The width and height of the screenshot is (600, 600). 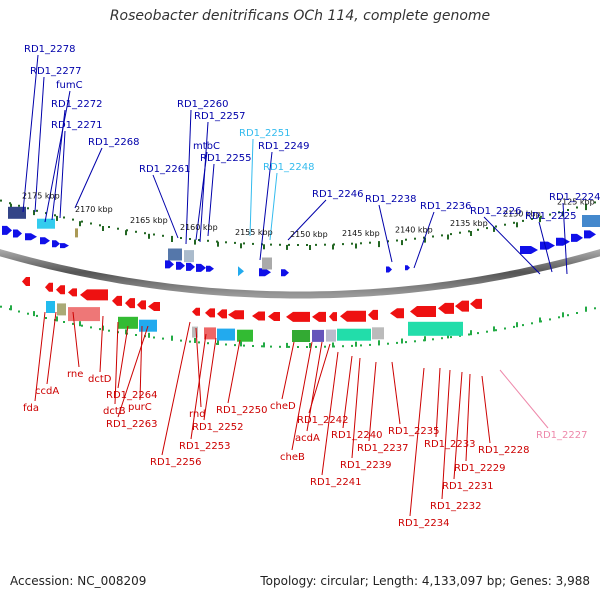 I want to click on scale-label: 2135 kbp, so click(x=469, y=223).